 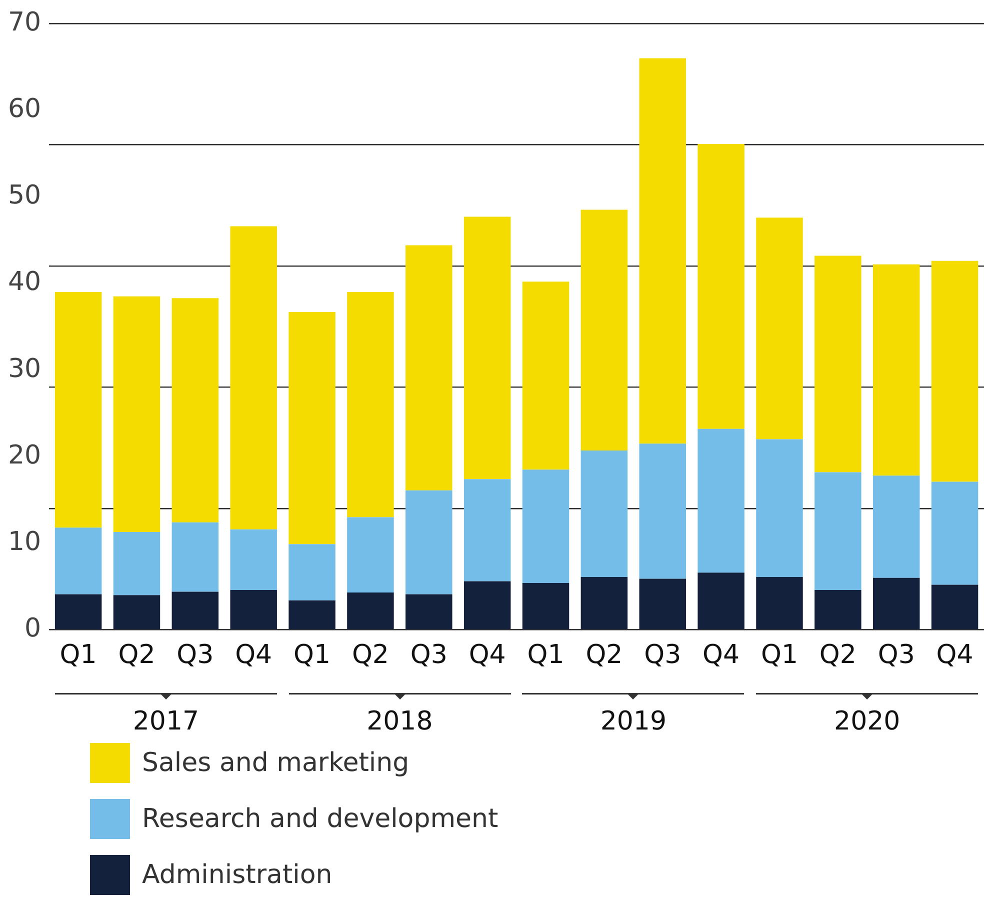 What do you see at coordinates (166, 721) in the screenshot?
I see `text: 2017` at bounding box center [166, 721].